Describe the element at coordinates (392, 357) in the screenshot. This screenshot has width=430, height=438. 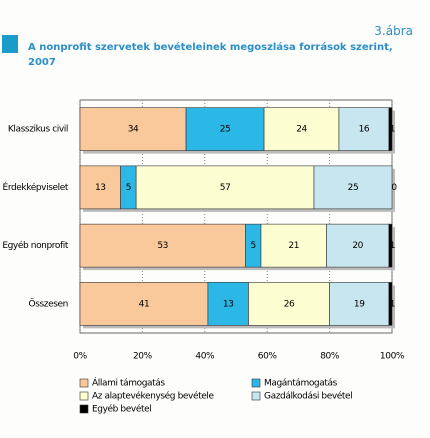
I see `x-tick-label: 100%` at that location.